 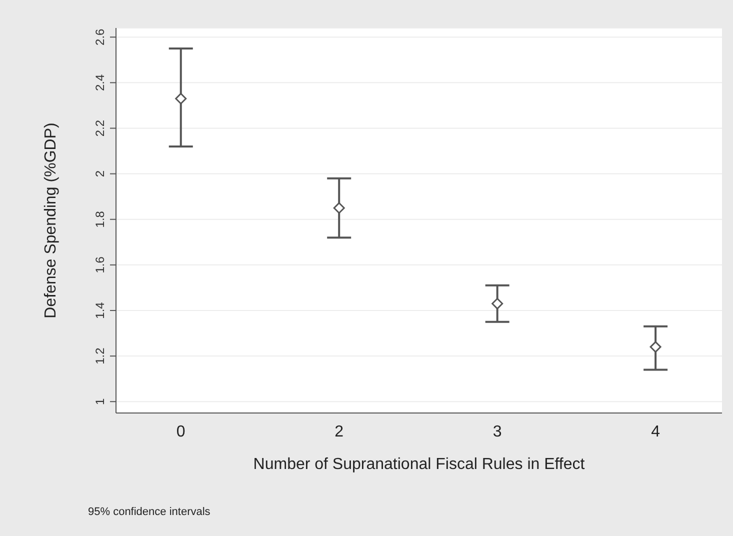 I want to click on y-axis-title: Defense Spending (%GDP), so click(x=51, y=220).